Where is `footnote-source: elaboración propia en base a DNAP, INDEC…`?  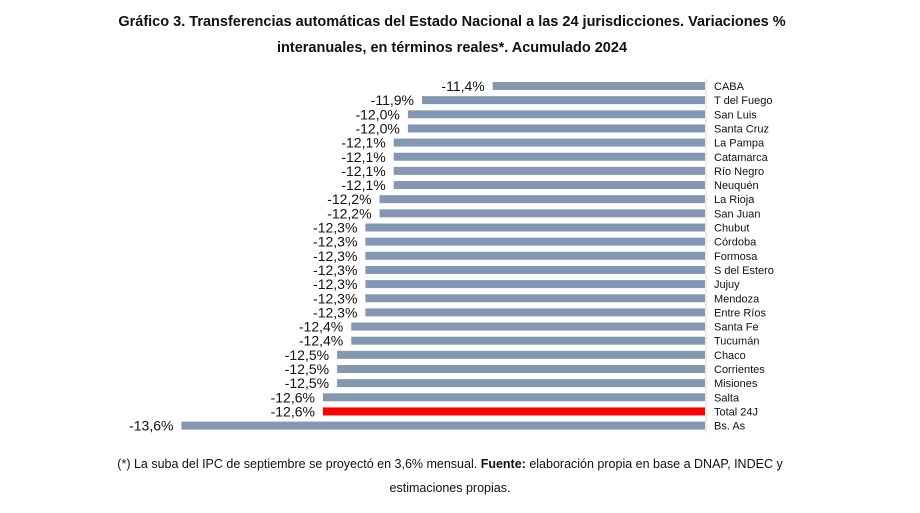 footnote-source: elaboración propia en base a DNAP, INDEC… is located at coordinates (654, 464).